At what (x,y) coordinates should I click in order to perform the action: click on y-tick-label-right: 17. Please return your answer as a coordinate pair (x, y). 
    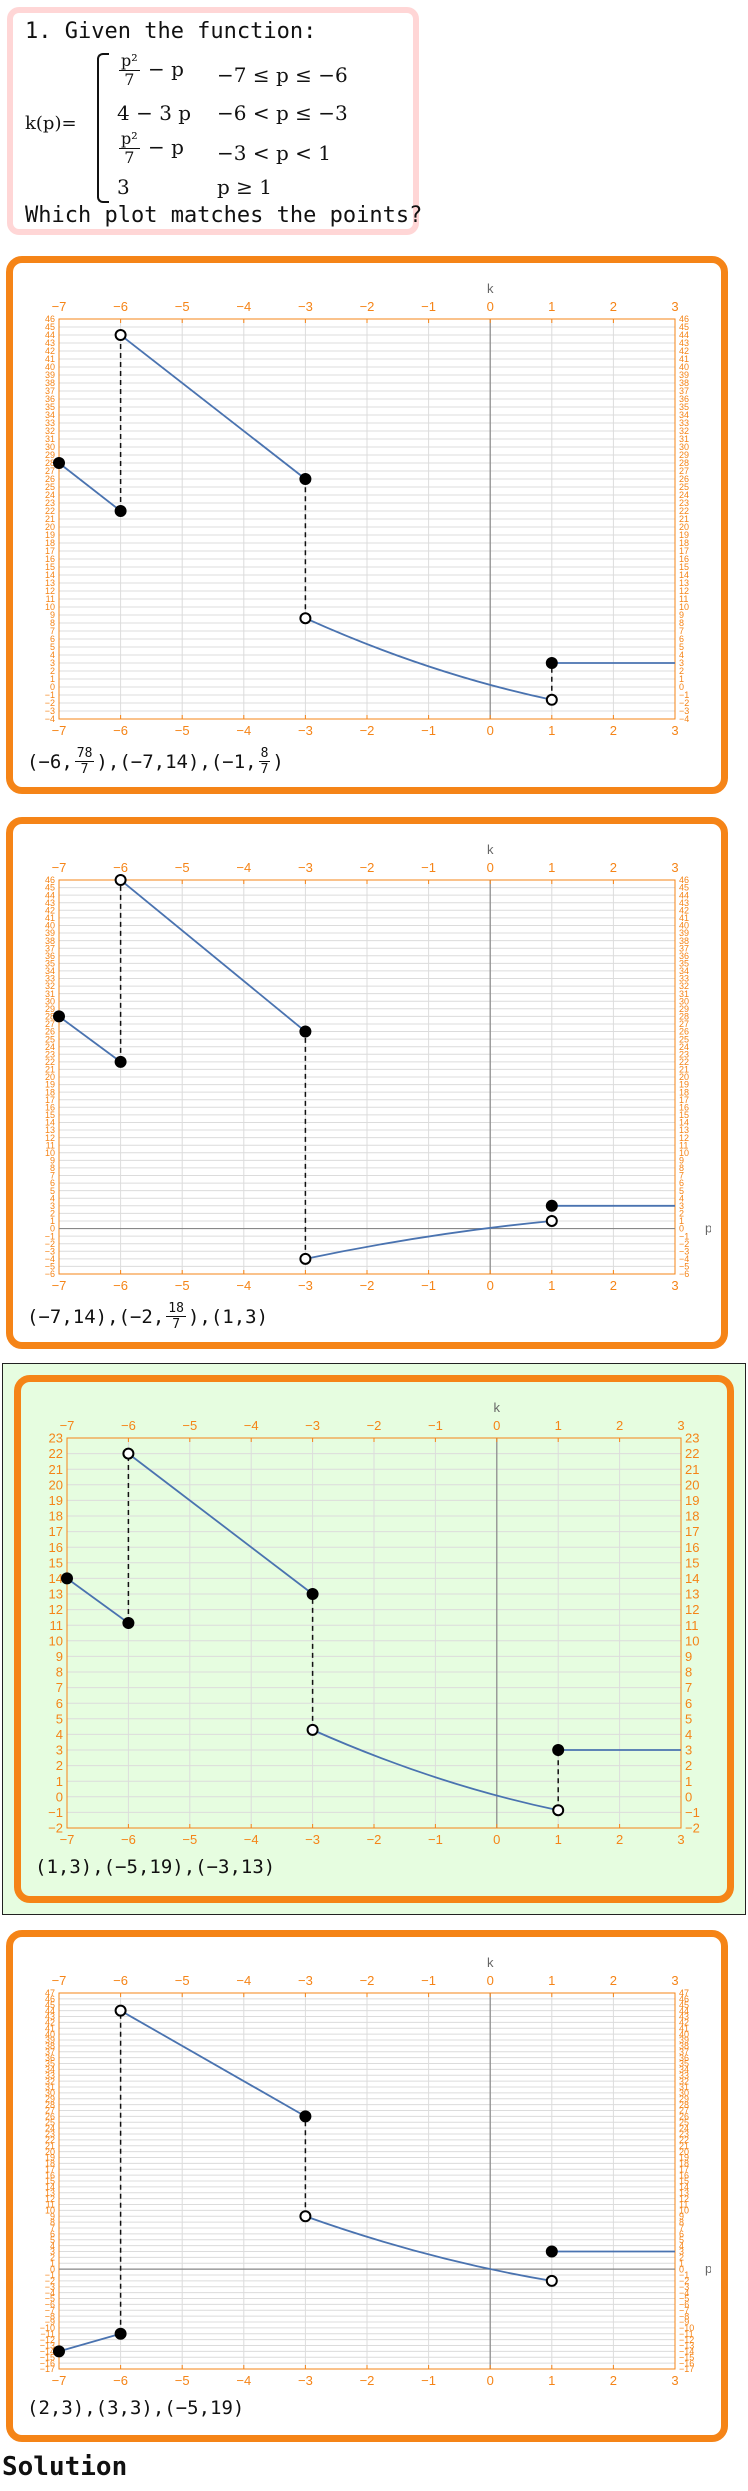
    Looking at the image, I should click on (684, 1100).